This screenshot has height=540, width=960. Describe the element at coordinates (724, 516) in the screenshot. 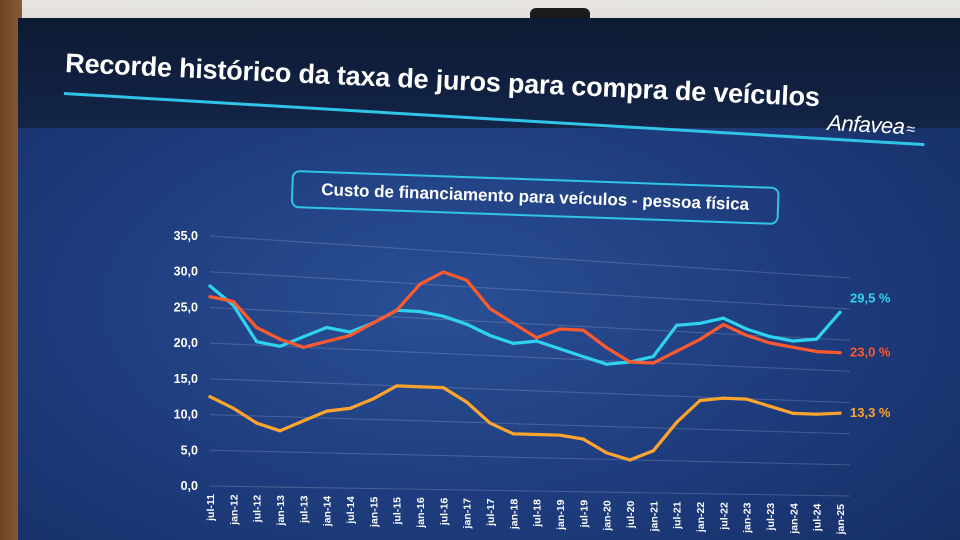

I see `x-tick-label: jul-22` at that location.